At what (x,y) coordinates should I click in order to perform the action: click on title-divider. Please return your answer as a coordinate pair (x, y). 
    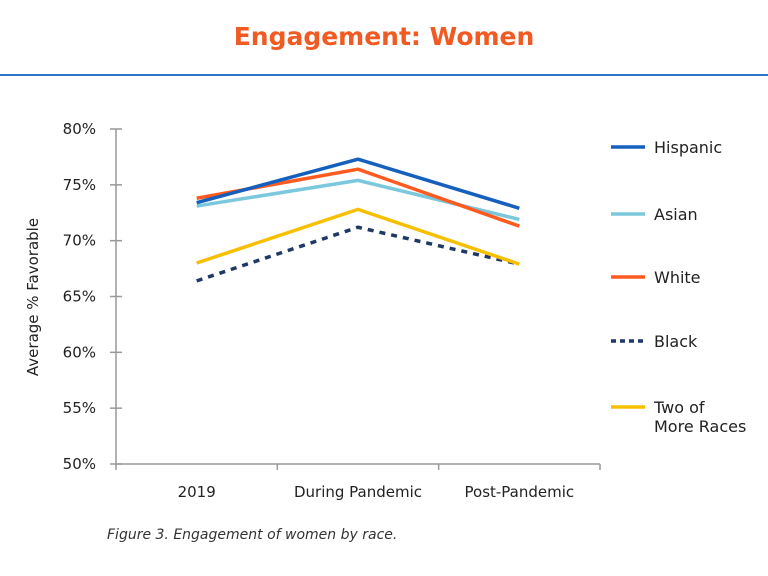
    Looking at the image, I should click on (384, 75).